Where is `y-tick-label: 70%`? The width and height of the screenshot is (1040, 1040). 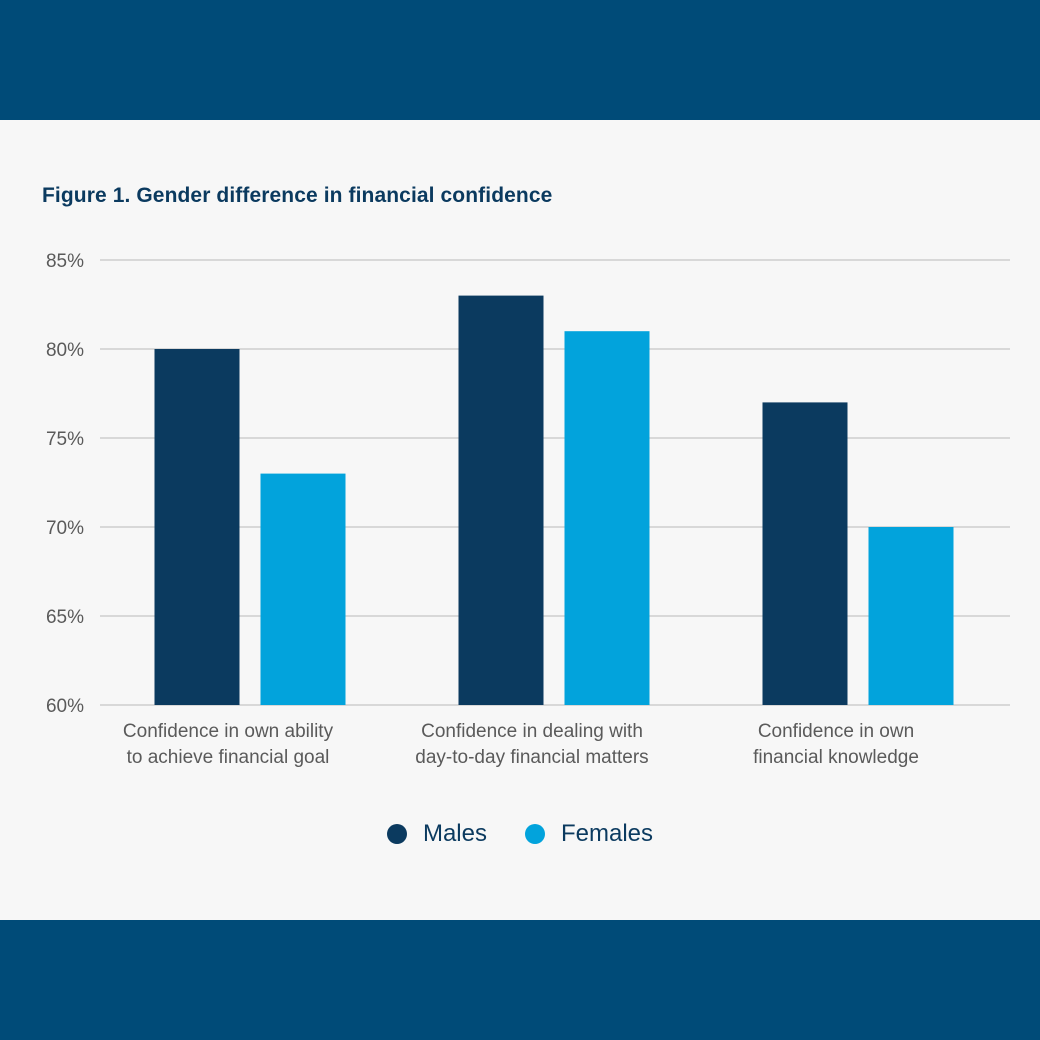 y-tick-label: 70% is located at coordinates (65, 528).